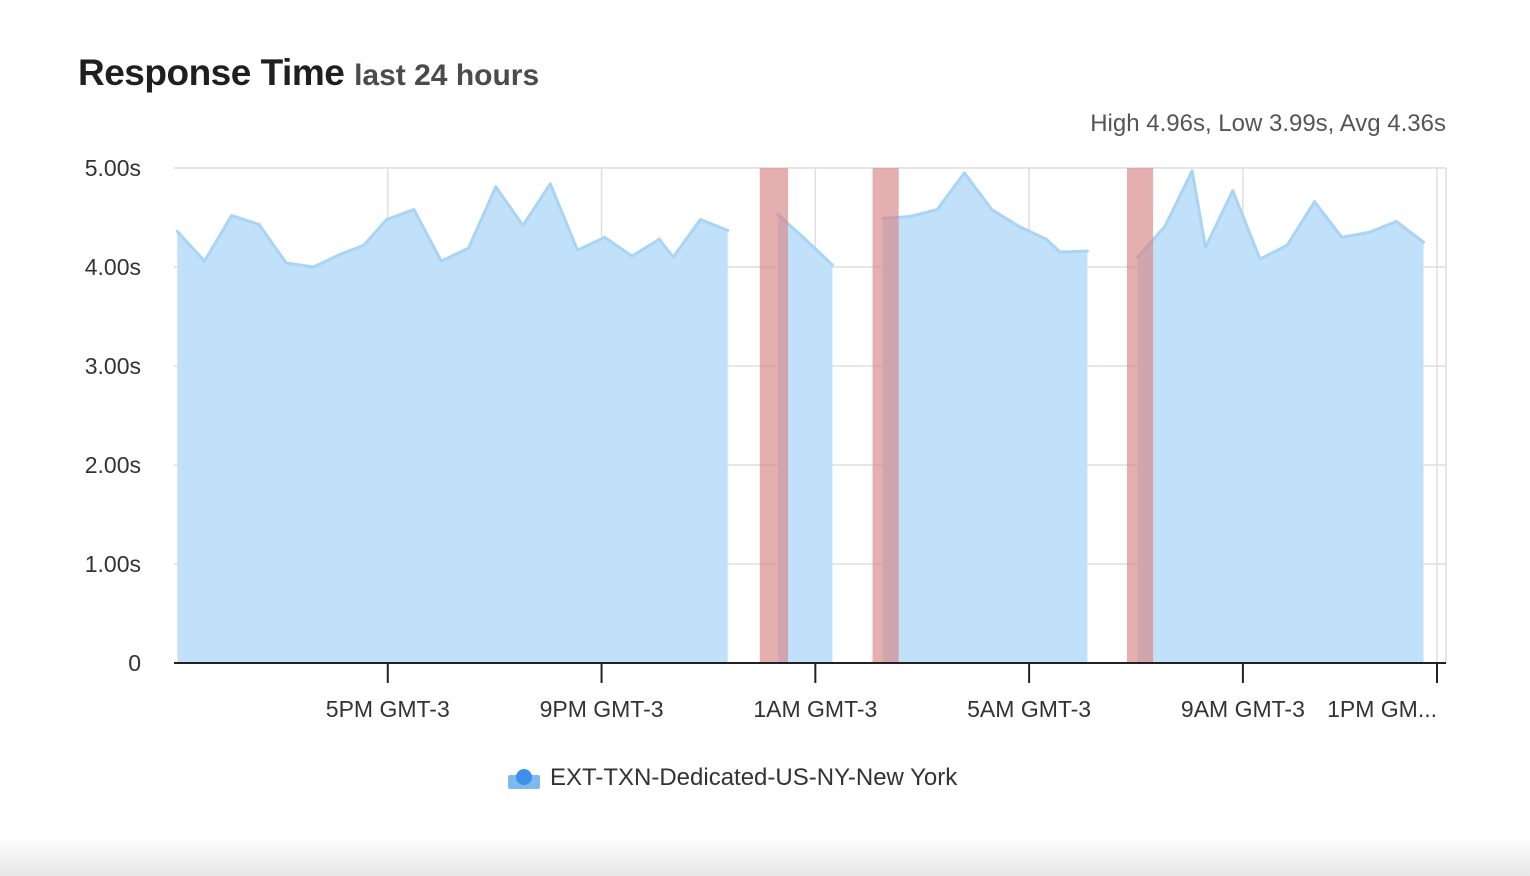 This screenshot has height=876, width=1530. What do you see at coordinates (211, 72) in the screenshot?
I see `title-main: Response Time` at bounding box center [211, 72].